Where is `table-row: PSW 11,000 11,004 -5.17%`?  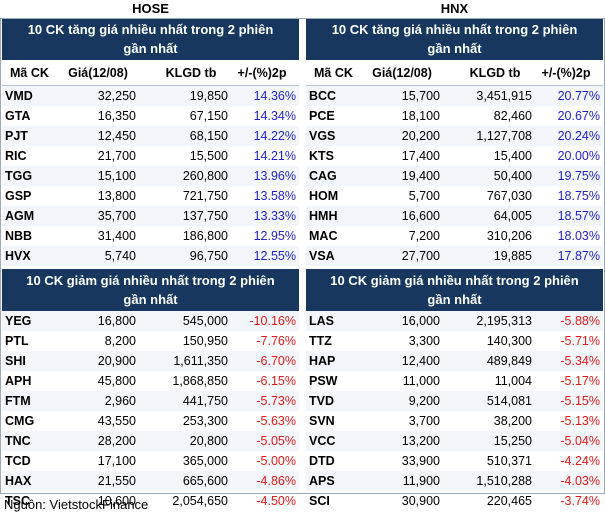 table-row: PSW 11,000 11,004 -5.17% is located at coordinates (454, 381).